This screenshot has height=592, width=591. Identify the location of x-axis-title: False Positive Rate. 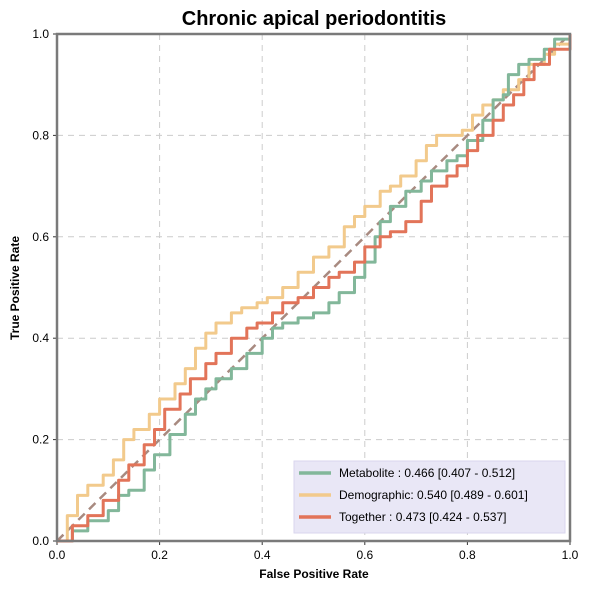
(314, 574).